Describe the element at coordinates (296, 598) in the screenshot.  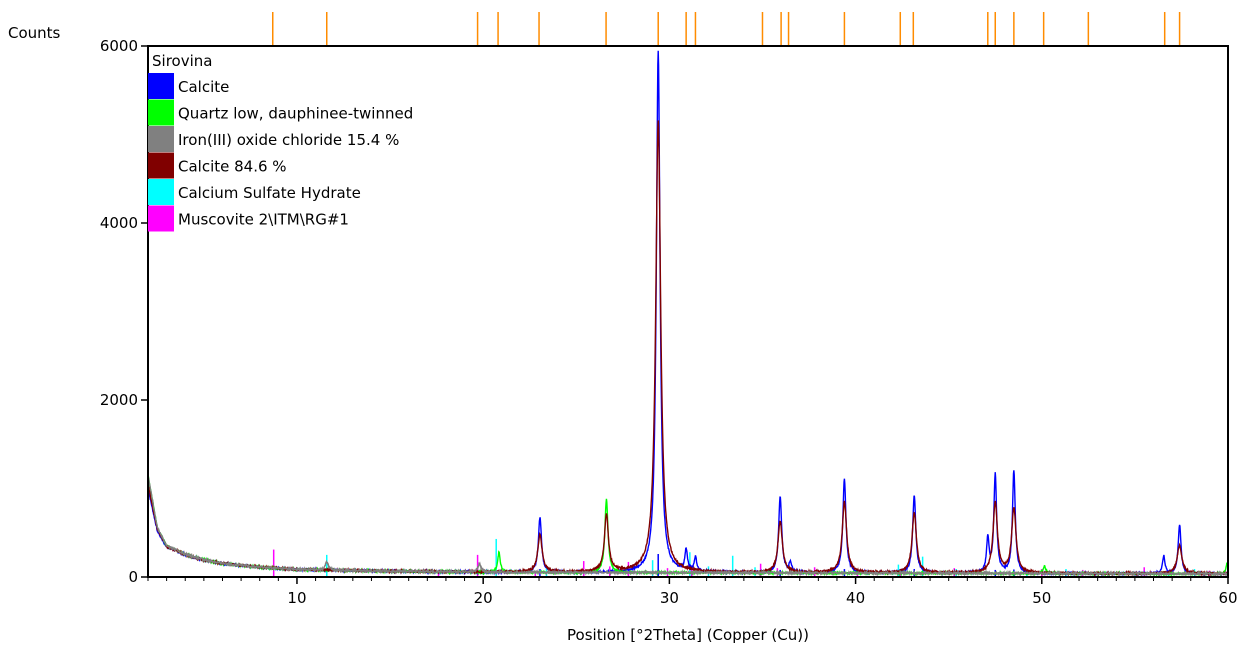
I see `x-tick-label: 10` at that location.